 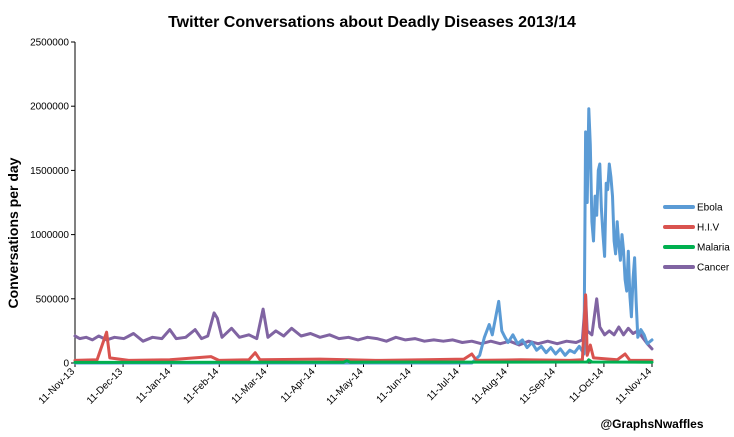 What do you see at coordinates (57, 386) in the screenshot?
I see `x-tick-label: 11-Nov-13` at bounding box center [57, 386].